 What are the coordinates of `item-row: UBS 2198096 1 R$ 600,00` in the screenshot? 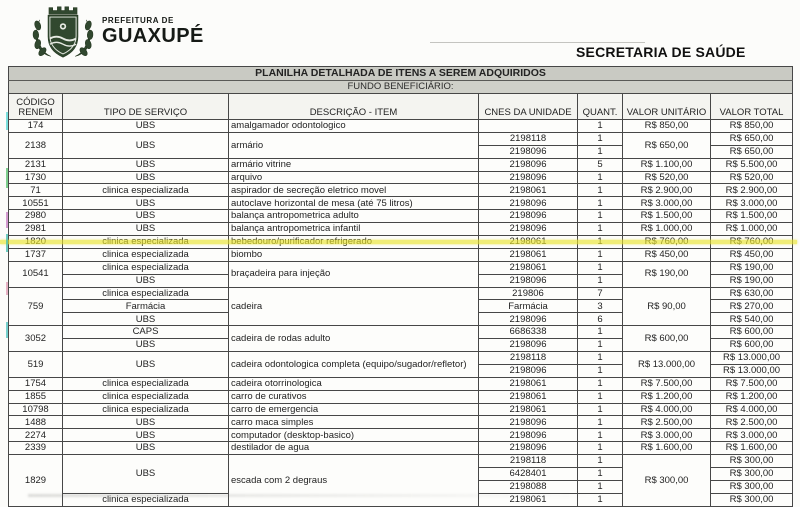 It's located at (401, 345).